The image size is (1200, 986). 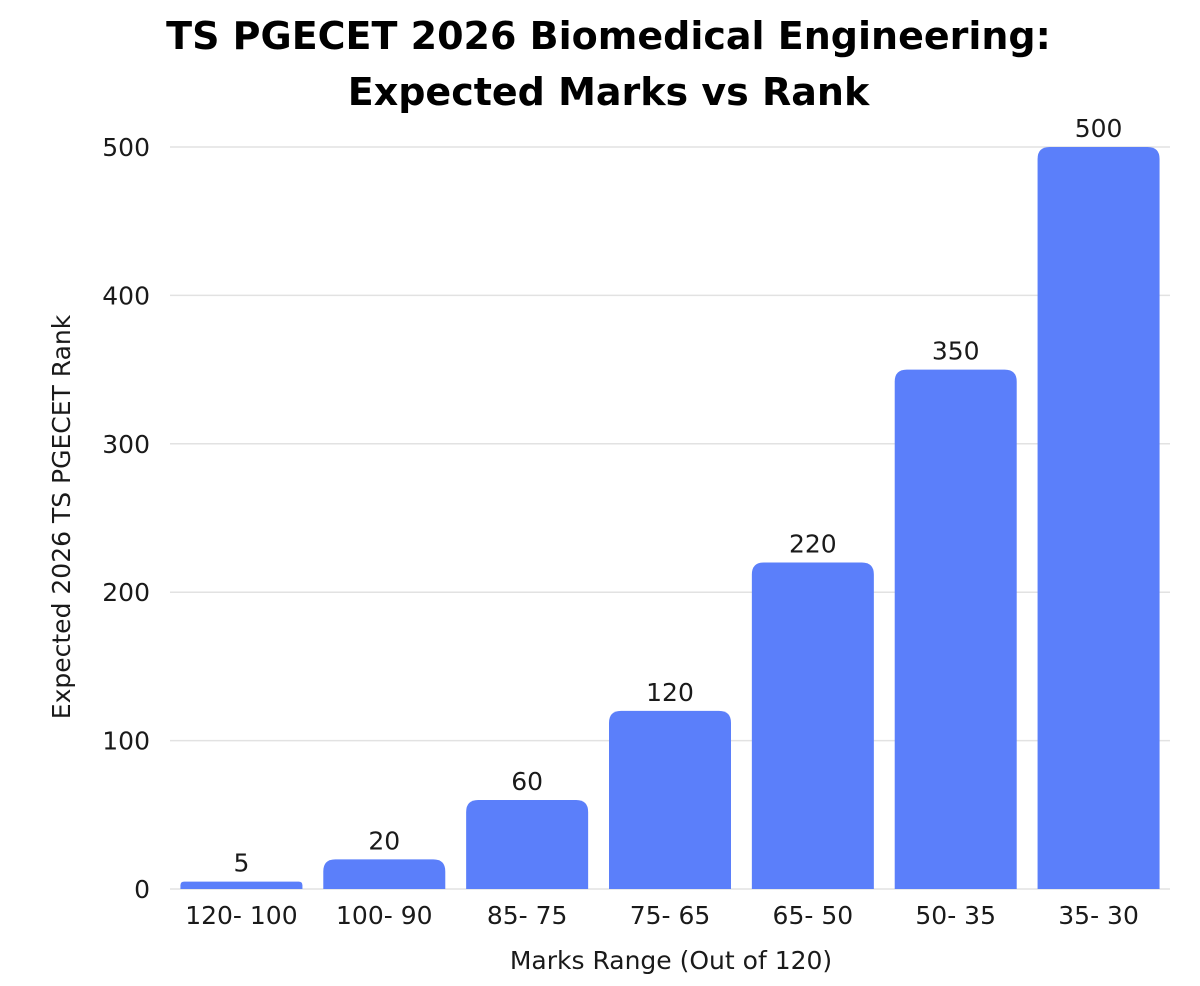 I want to click on data-label: 20, so click(x=384, y=840).